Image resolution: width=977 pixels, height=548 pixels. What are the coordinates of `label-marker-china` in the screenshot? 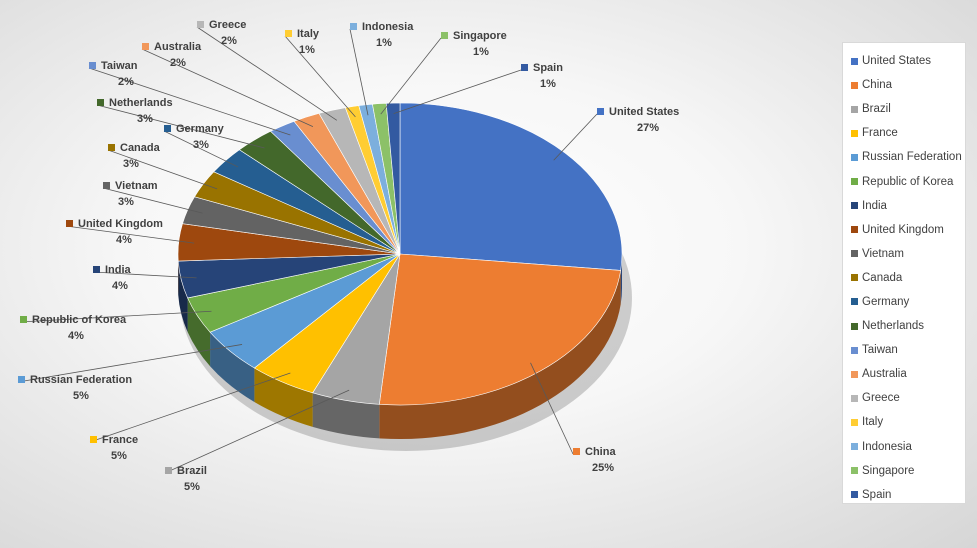 It's located at (576, 451).